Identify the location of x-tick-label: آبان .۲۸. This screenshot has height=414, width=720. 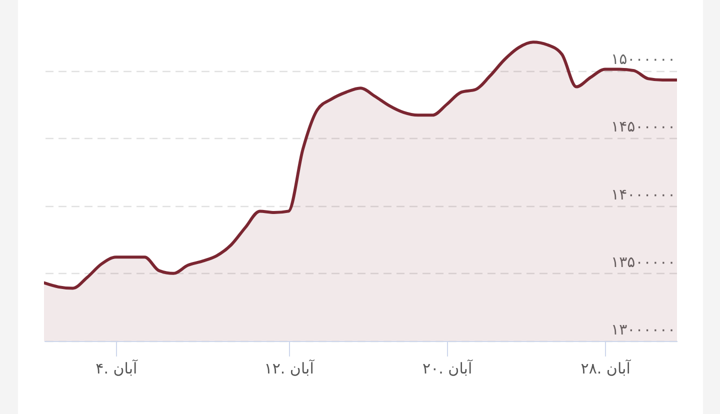
(606, 368).